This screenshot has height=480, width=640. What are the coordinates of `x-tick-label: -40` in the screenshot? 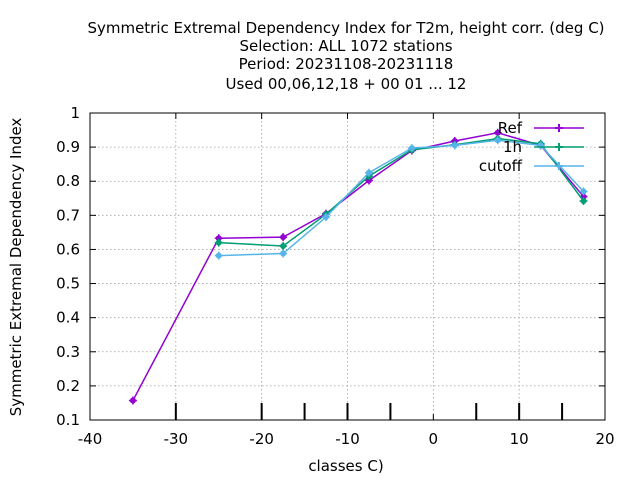 It's located at (90, 439).